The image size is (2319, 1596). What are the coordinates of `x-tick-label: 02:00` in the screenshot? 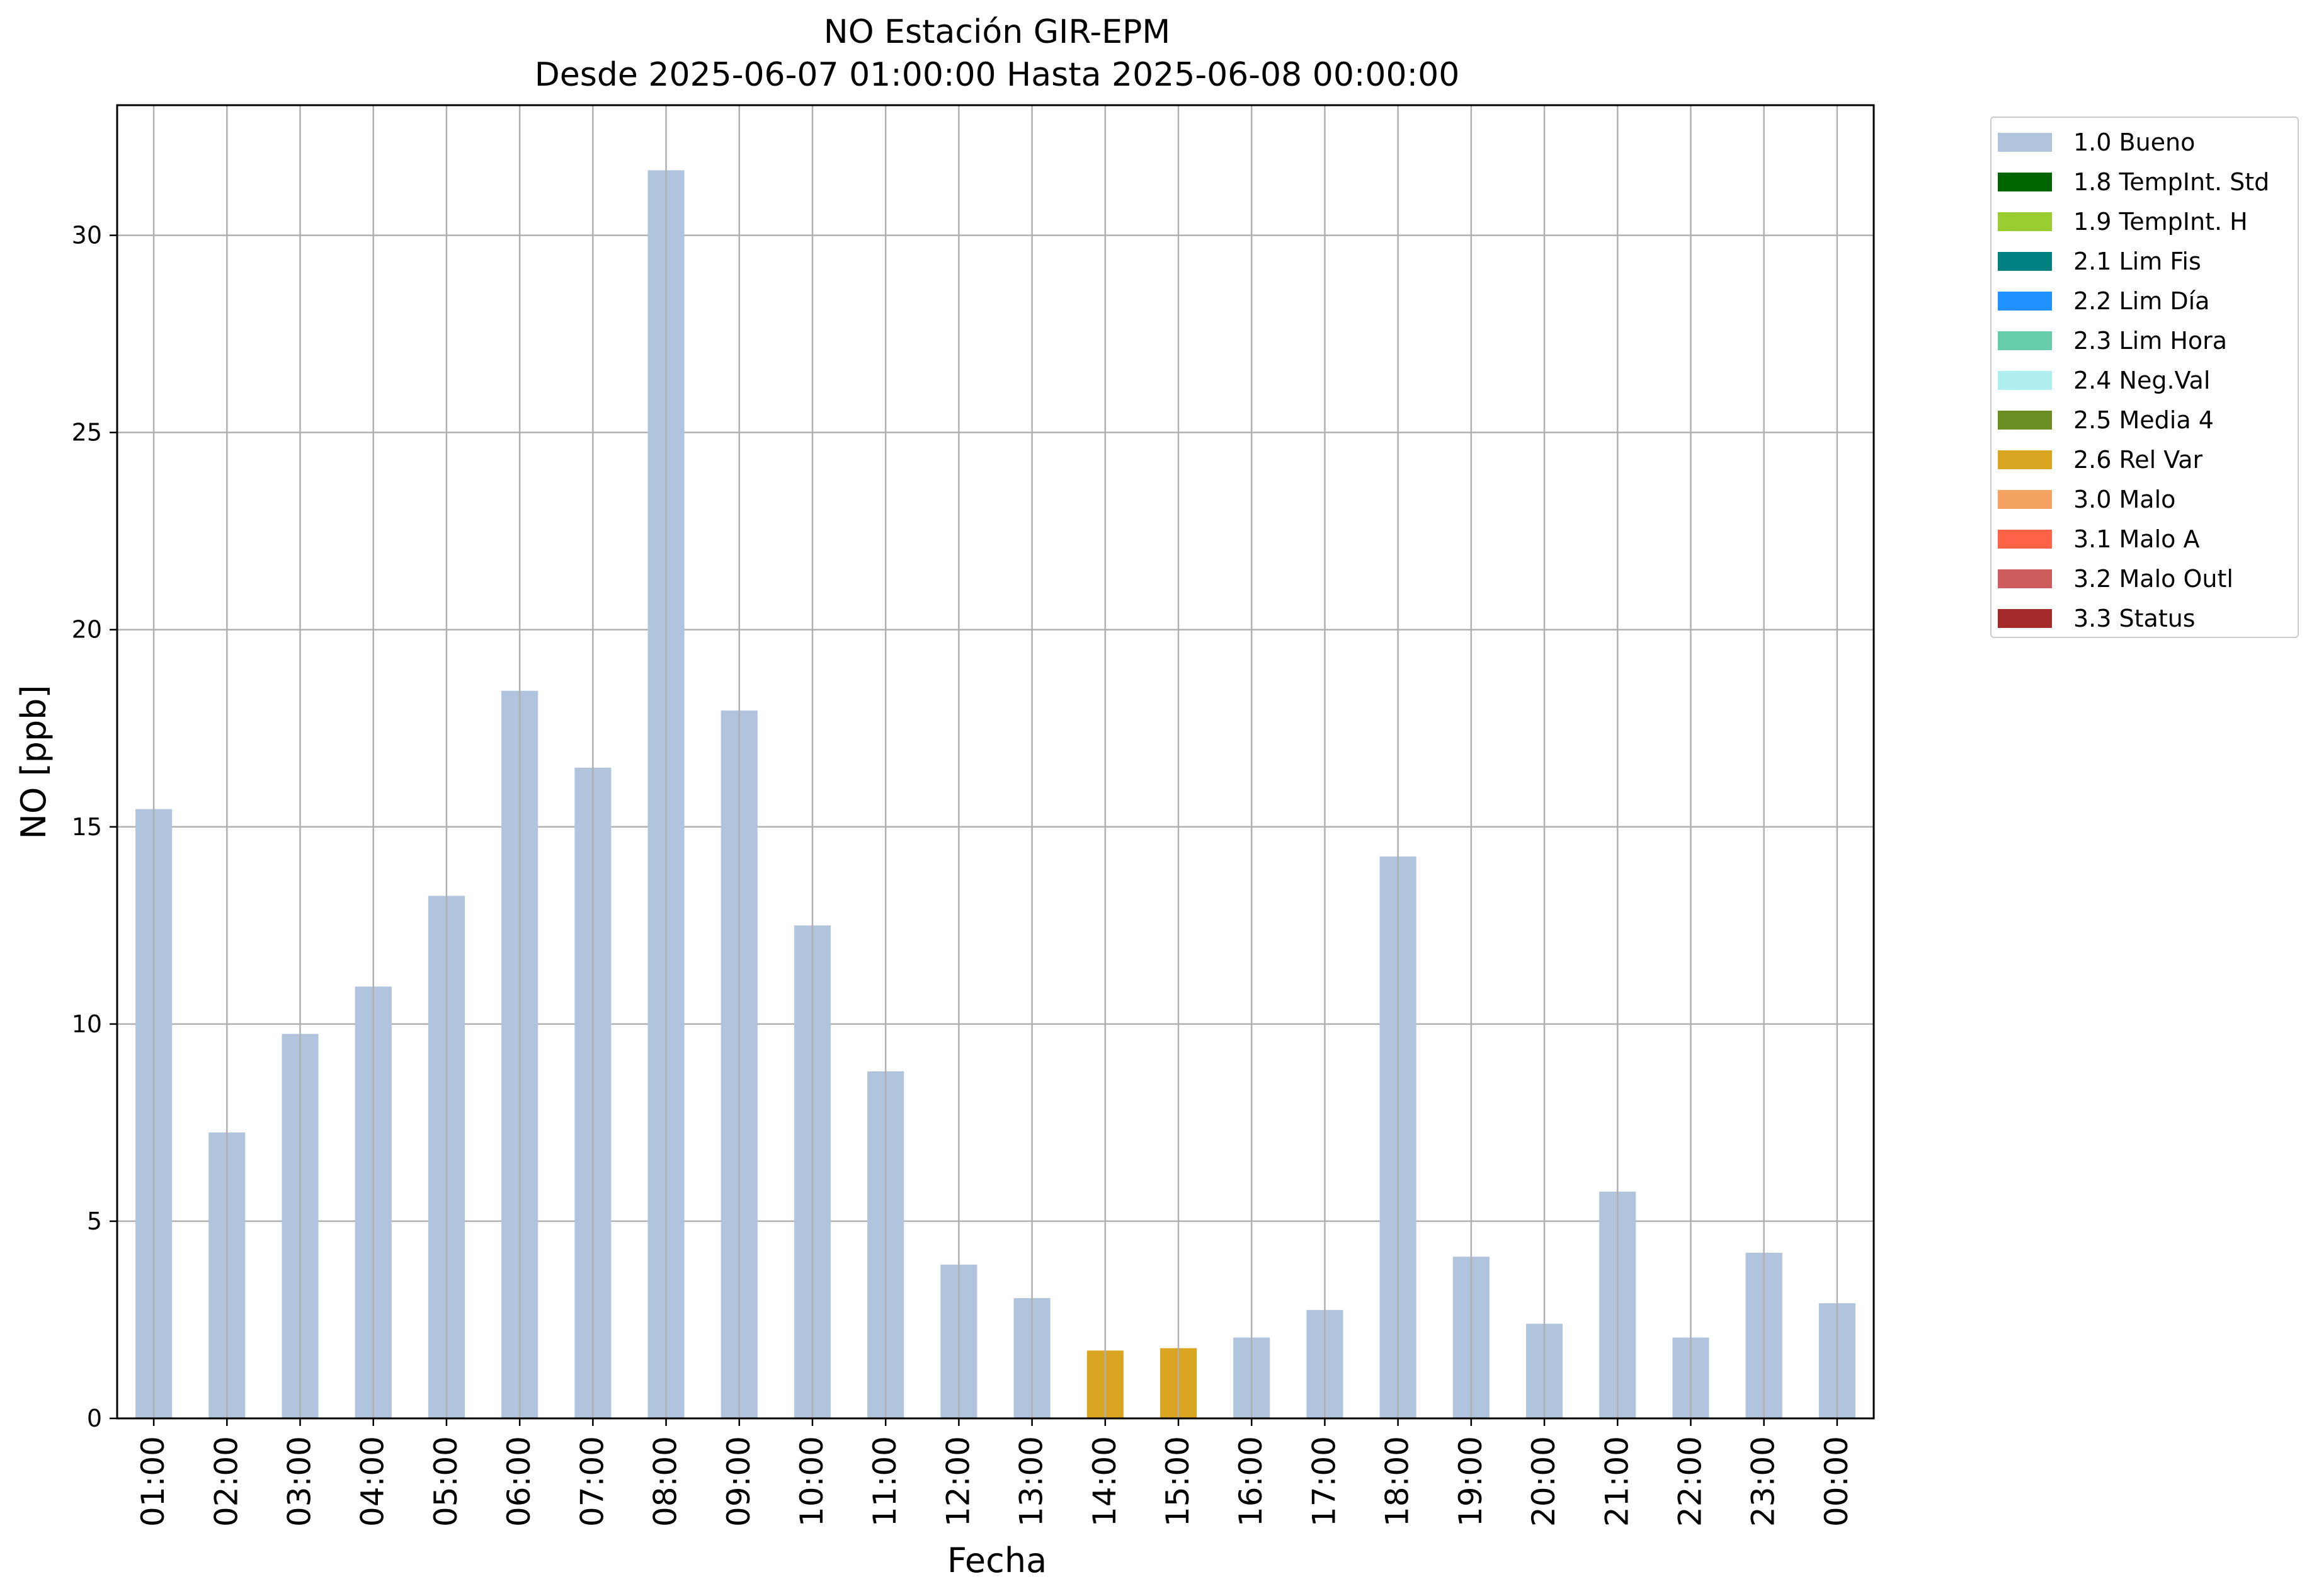 It's located at (226, 1481).